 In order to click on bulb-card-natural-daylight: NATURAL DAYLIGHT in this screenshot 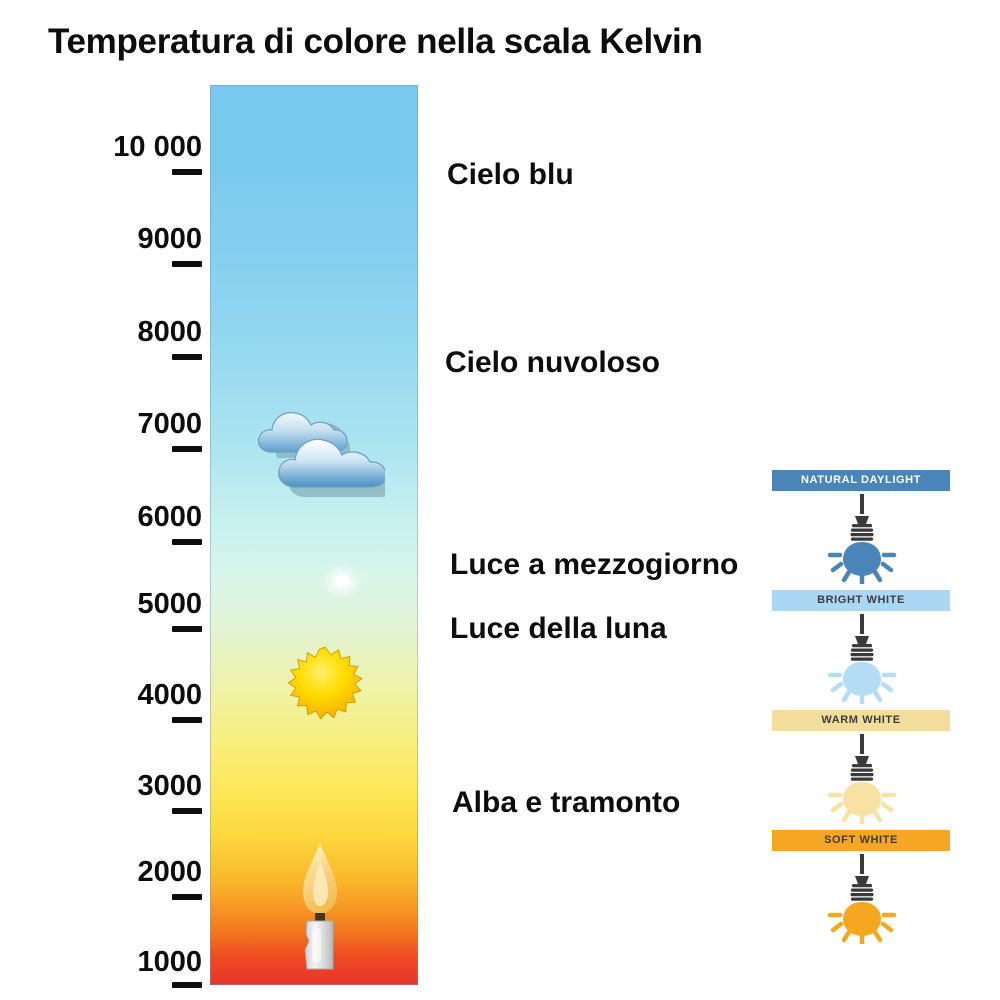, I will do `click(862, 527)`.